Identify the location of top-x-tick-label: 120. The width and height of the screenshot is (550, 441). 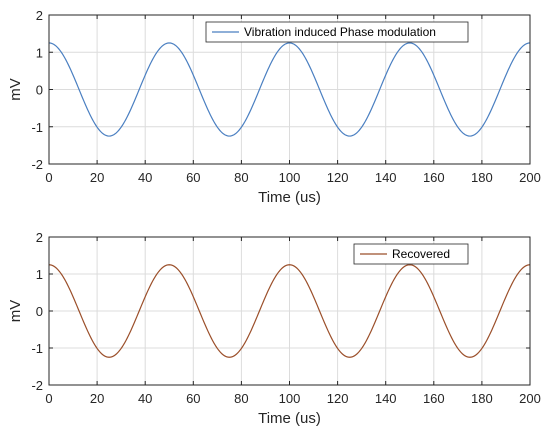
(338, 177).